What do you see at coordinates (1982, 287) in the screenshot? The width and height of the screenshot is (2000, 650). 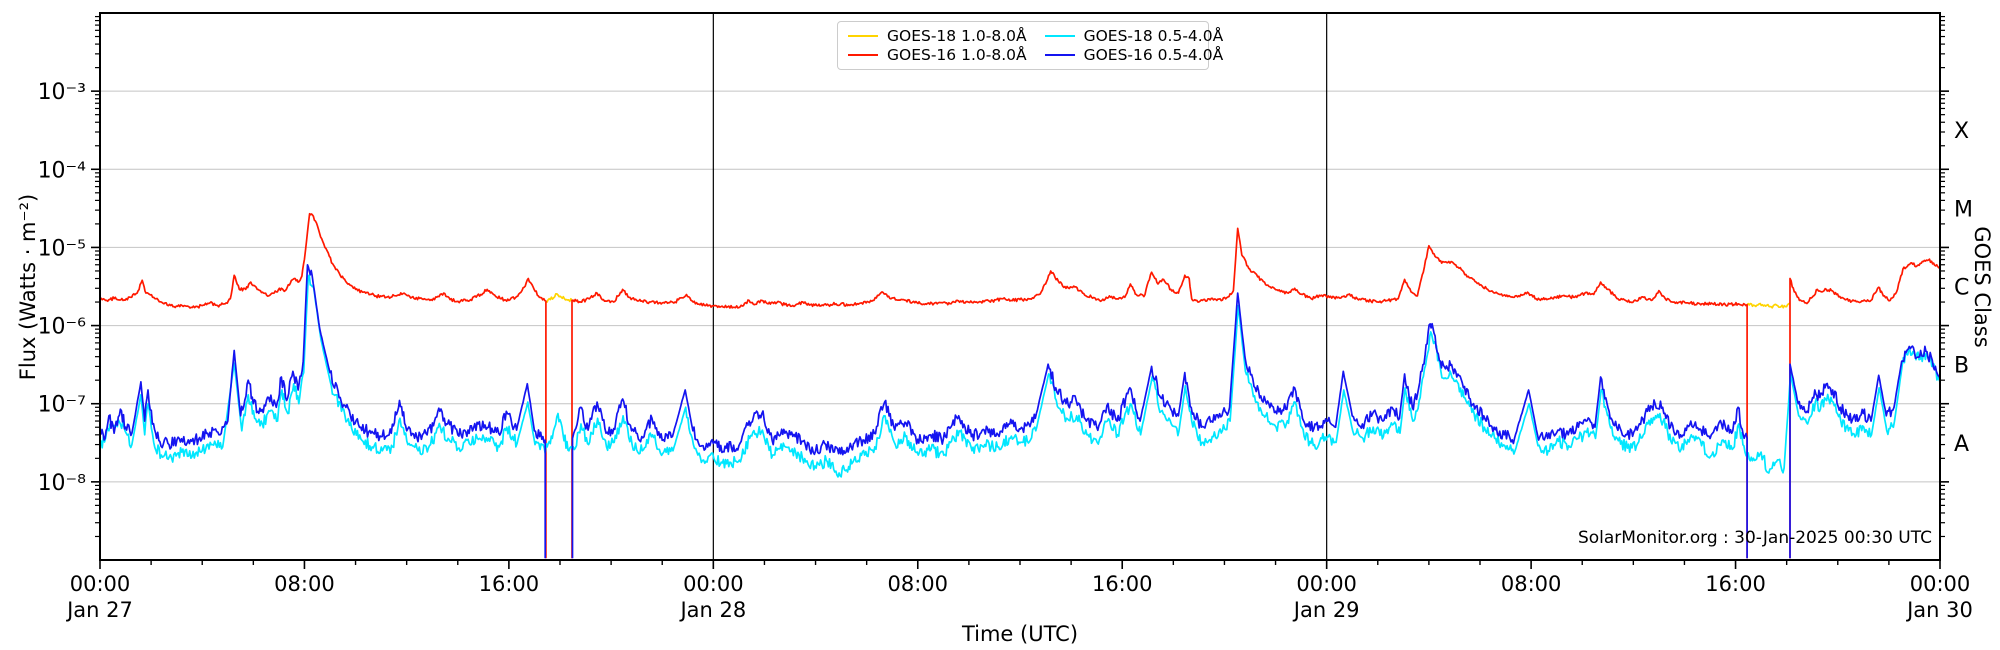 I see `y-axis-label-goes-class: GOES Class` at bounding box center [1982, 287].